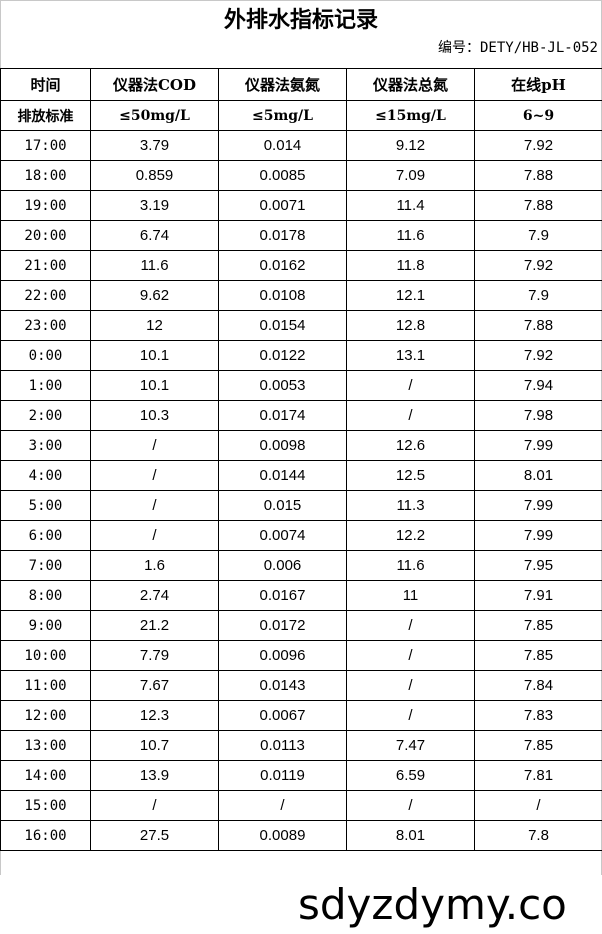 The height and width of the screenshot is (934, 602). Describe the element at coordinates (46, 626) in the screenshot. I see `cell-time: 9:00` at that location.